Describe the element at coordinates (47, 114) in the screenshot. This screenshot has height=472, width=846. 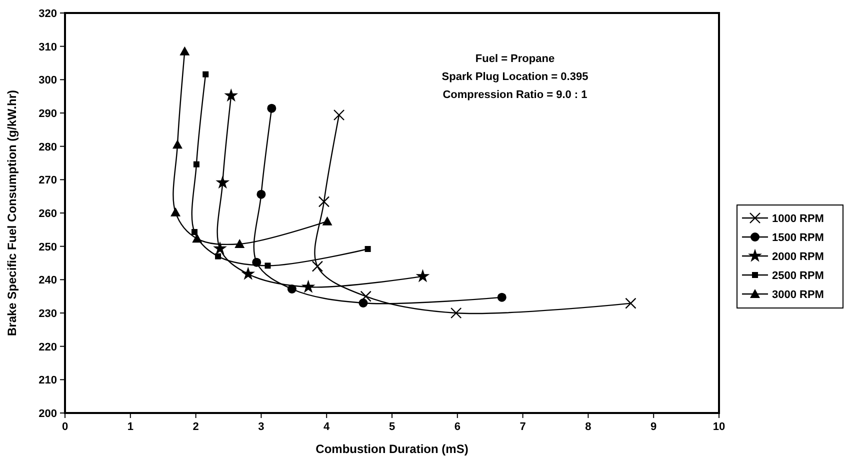
I see `y-tick-label: 290` at that location.